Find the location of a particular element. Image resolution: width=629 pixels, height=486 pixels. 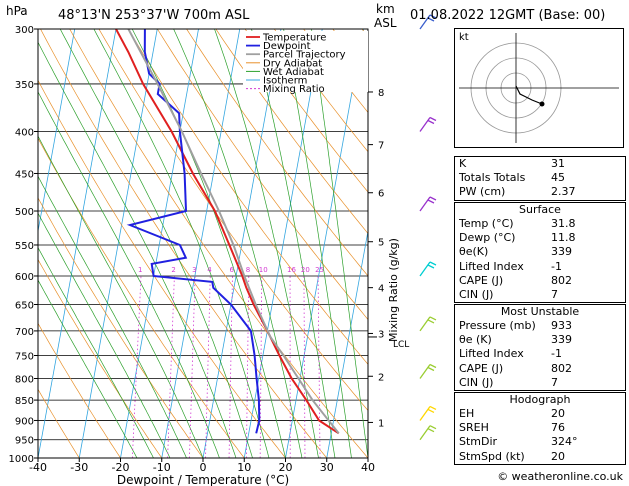

x-axis-label: Dewpoint / Temperature (°C) is located at coordinates (203, 479).